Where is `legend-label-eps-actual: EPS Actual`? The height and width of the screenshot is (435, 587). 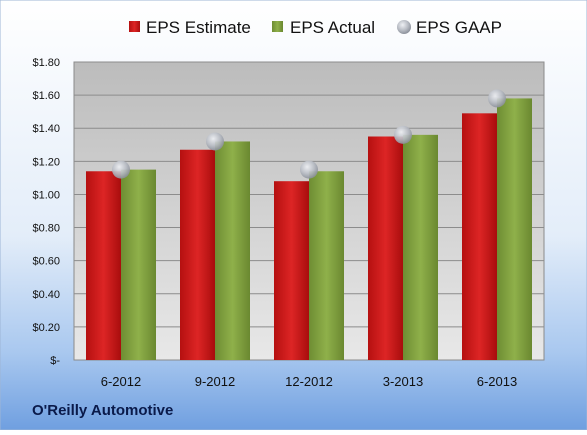 legend-label-eps-actual: EPS Actual is located at coordinates (332, 27).